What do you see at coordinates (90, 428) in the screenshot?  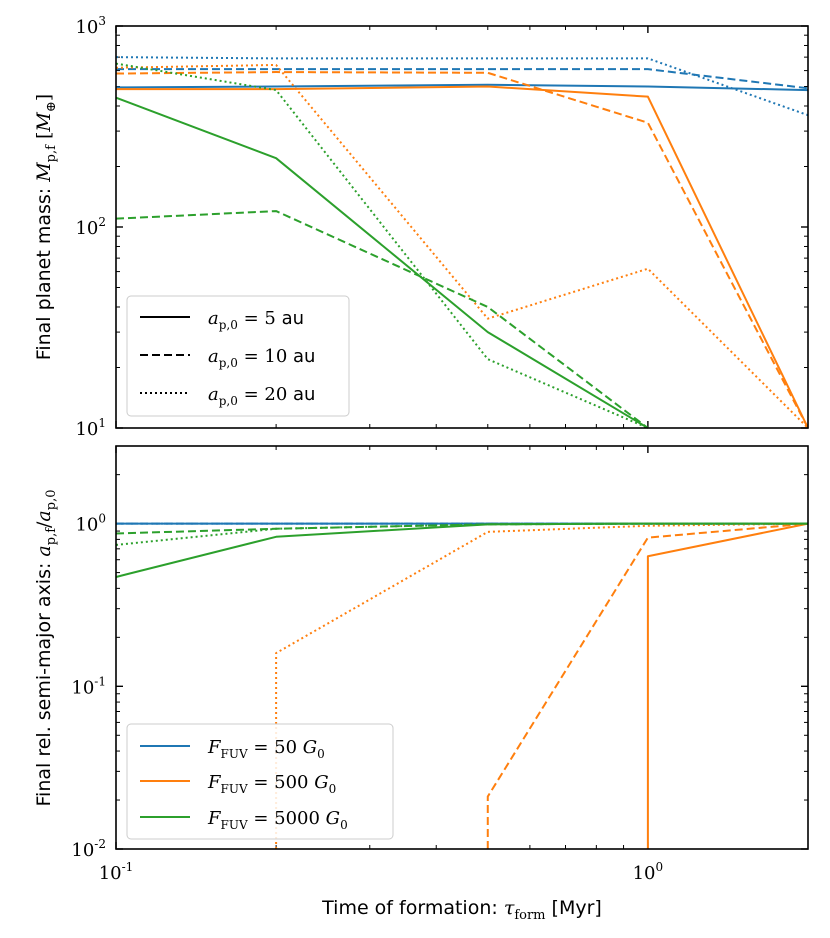 I see `top-ytick-label-0: 10¹` at bounding box center [90, 428].